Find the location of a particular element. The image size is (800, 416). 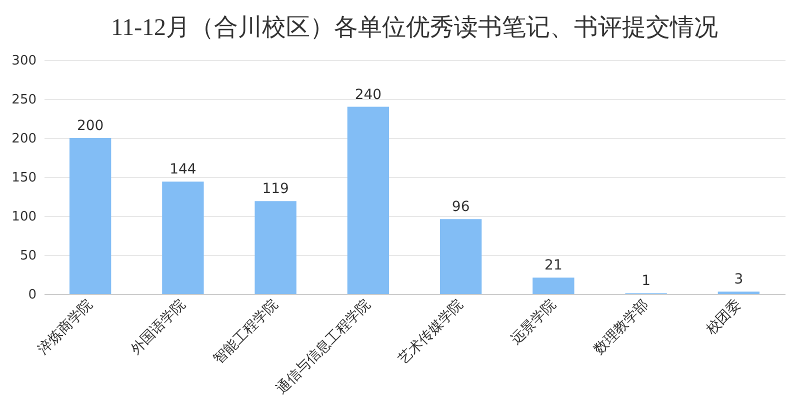

y-tick-label: 100 is located at coordinates (24, 217).